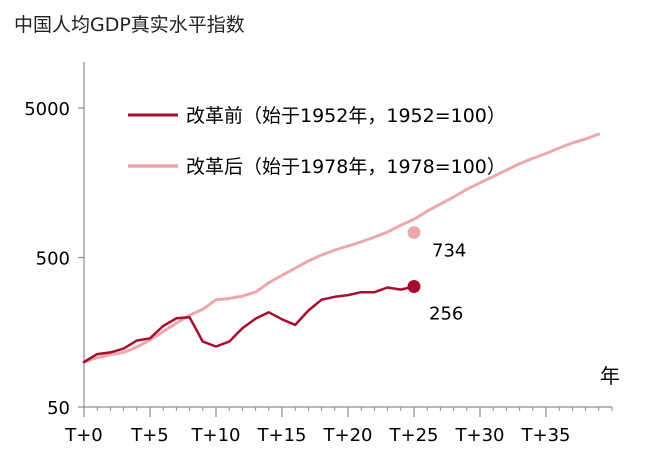 Image resolution: width=663 pixels, height=453 pixels. What do you see at coordinates (129, 25) in the screenshot?
I see `chart-title: 中国人均GDP真实水平指数` at bounding box center [129, 25].